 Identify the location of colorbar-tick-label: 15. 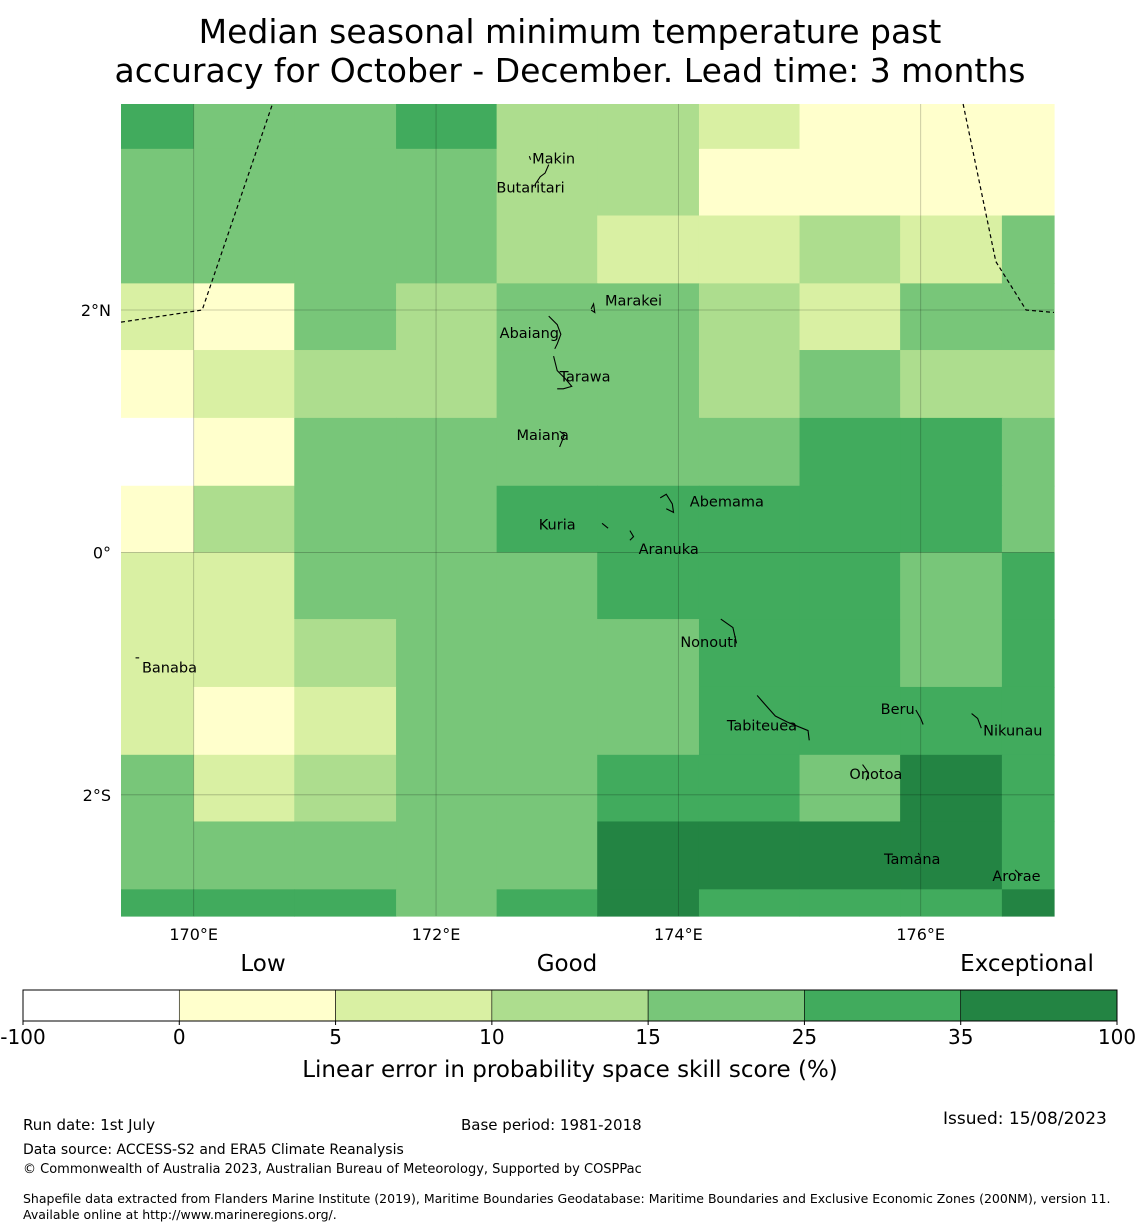
(647, 1037).